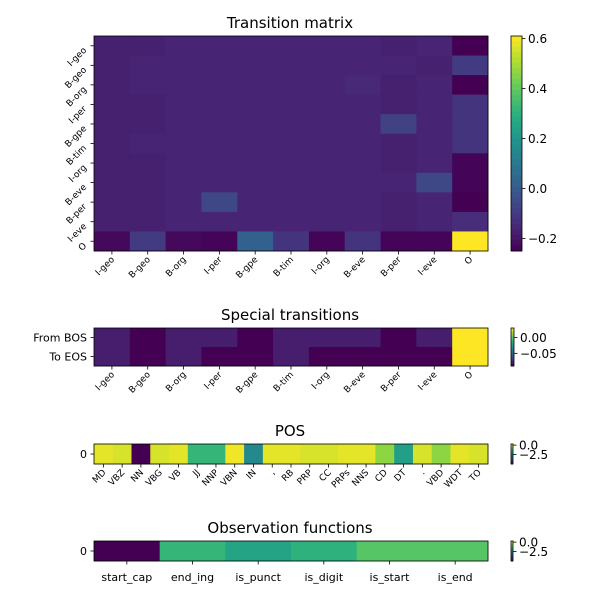 The image size is (600, 600). I want to click on x-tick-label: I-eve, so click(428, 266).